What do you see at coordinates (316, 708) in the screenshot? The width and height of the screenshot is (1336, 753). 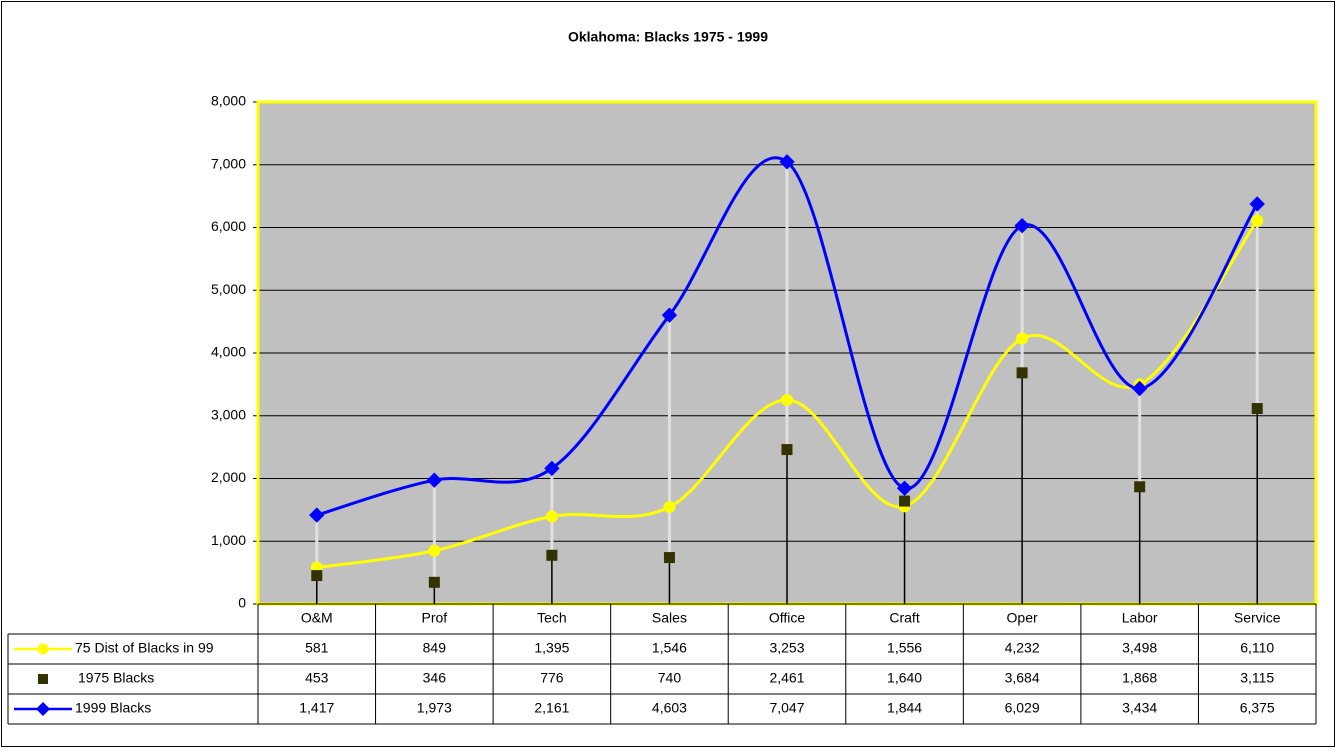 I see `table-value: 1,417` at bounding box center [316, 708].